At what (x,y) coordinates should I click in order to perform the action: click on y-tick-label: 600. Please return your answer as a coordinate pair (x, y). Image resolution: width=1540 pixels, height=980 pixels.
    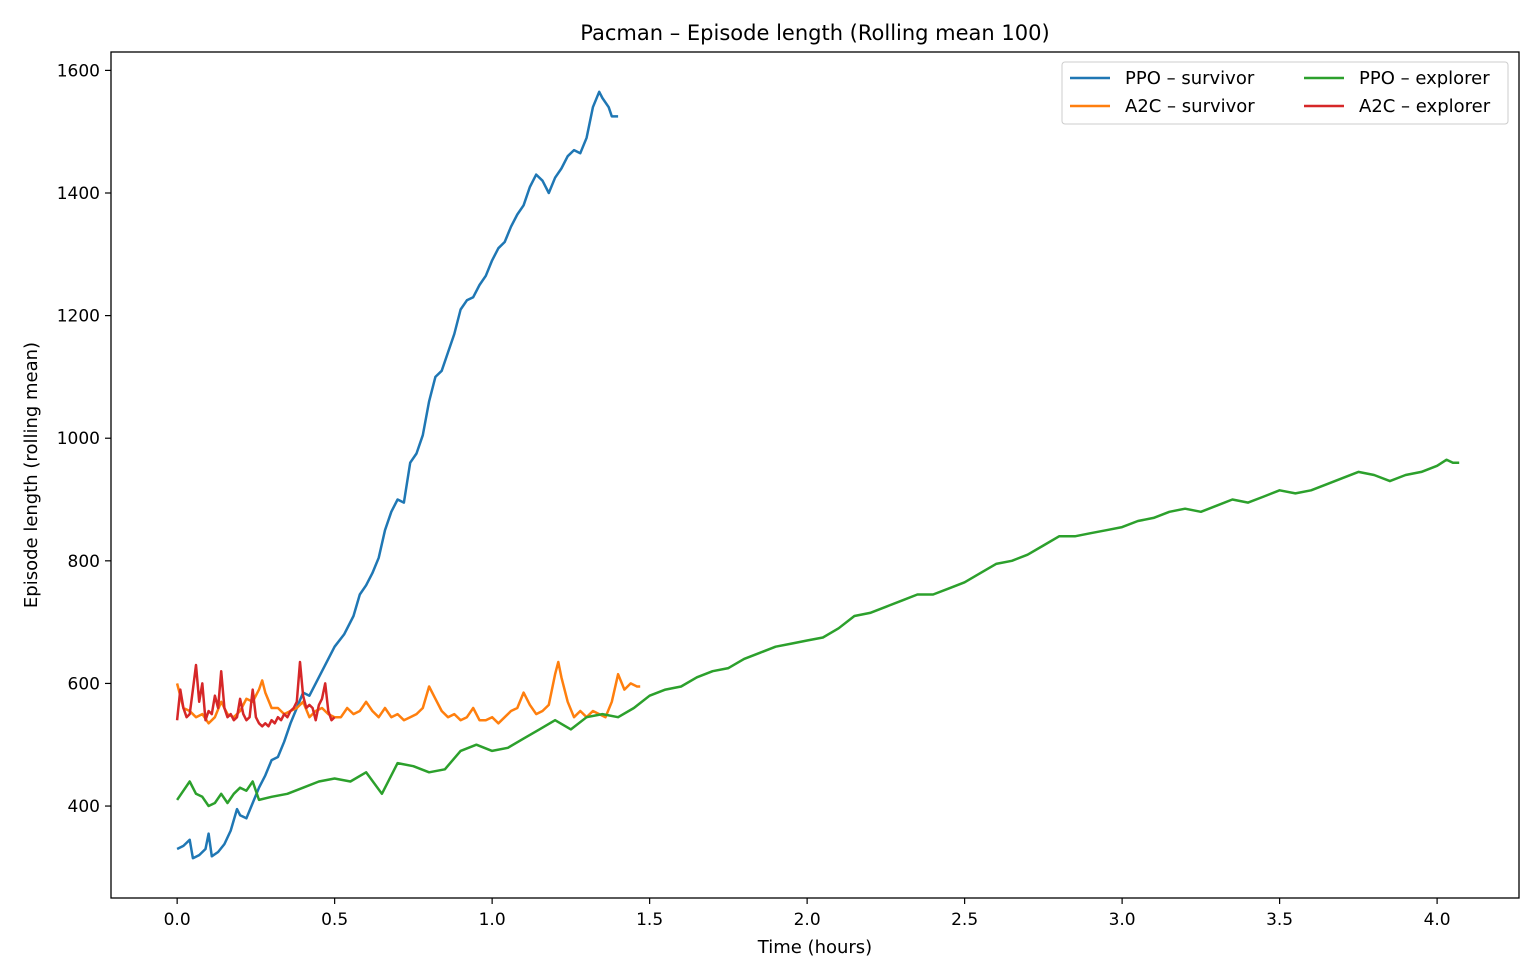
    Looking at the image, I should click on (84, 684).